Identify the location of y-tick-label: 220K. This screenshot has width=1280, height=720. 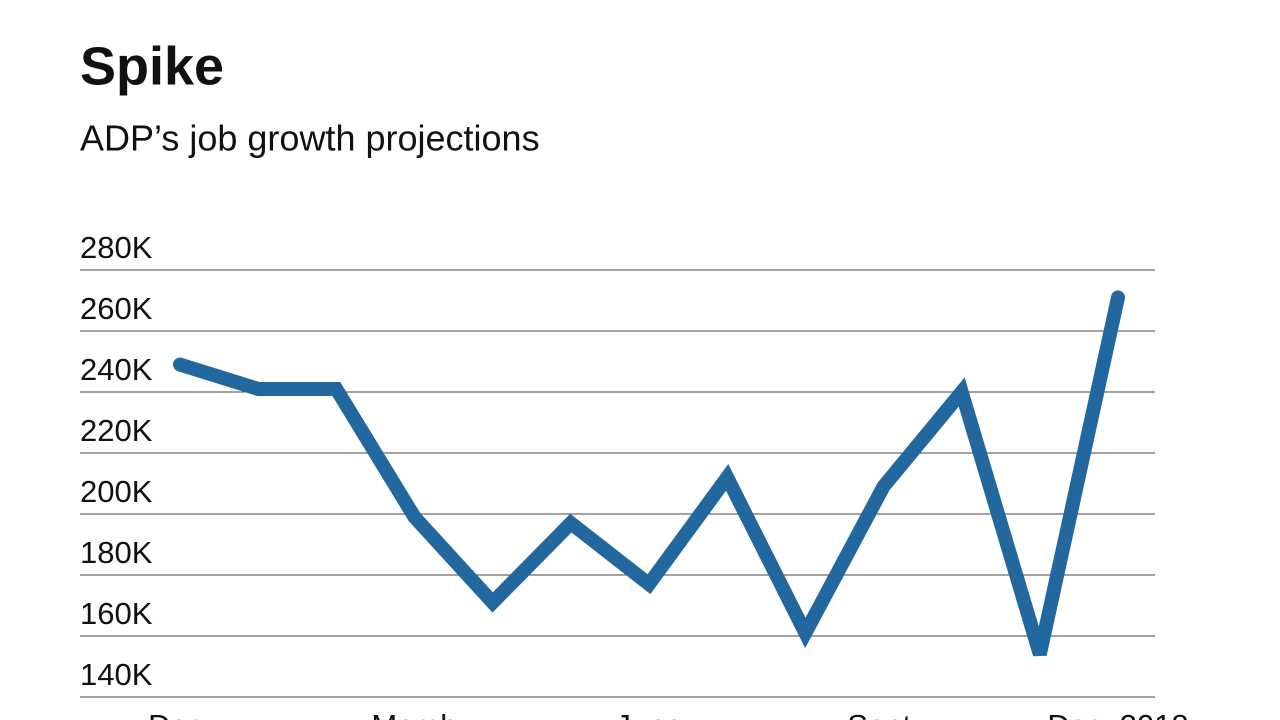
(116, 430).